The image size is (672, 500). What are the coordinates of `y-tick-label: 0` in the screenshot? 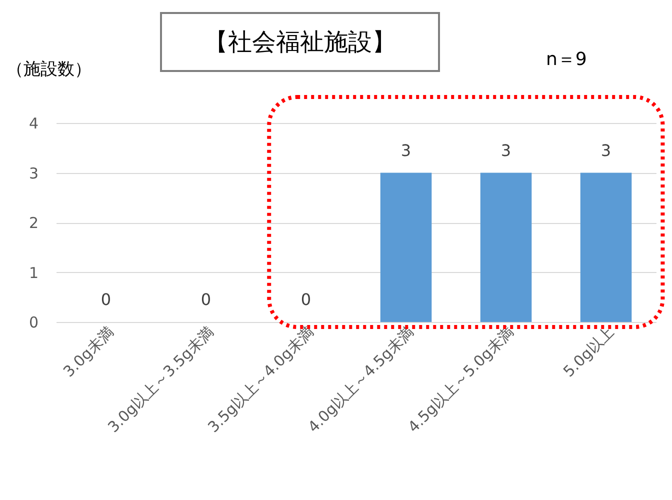 It's located at (33, 323).